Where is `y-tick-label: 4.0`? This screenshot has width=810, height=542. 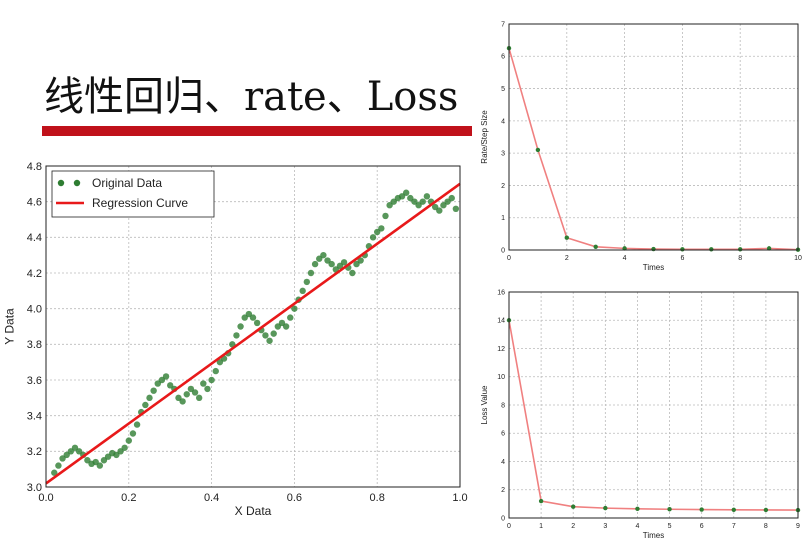
y-tick-label: 4.0 is located at coordinates (34, 310).